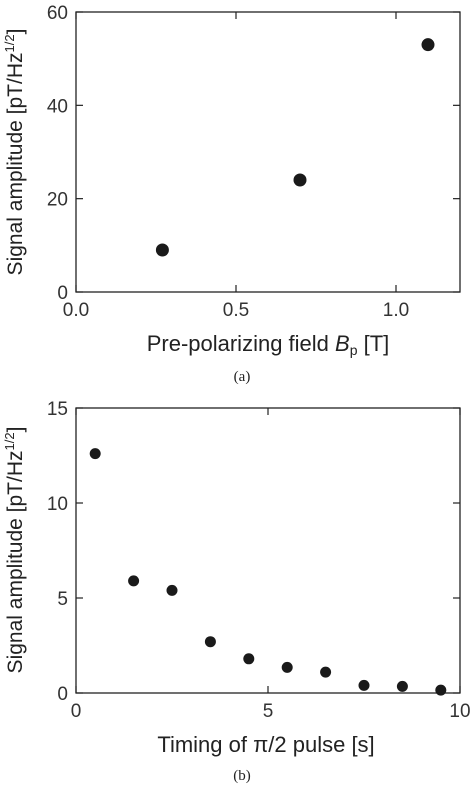  What do you see at coordinates (57, 106) in the screenshot?
I see `y-tick-label: 40` at bounding box center [57, 106].